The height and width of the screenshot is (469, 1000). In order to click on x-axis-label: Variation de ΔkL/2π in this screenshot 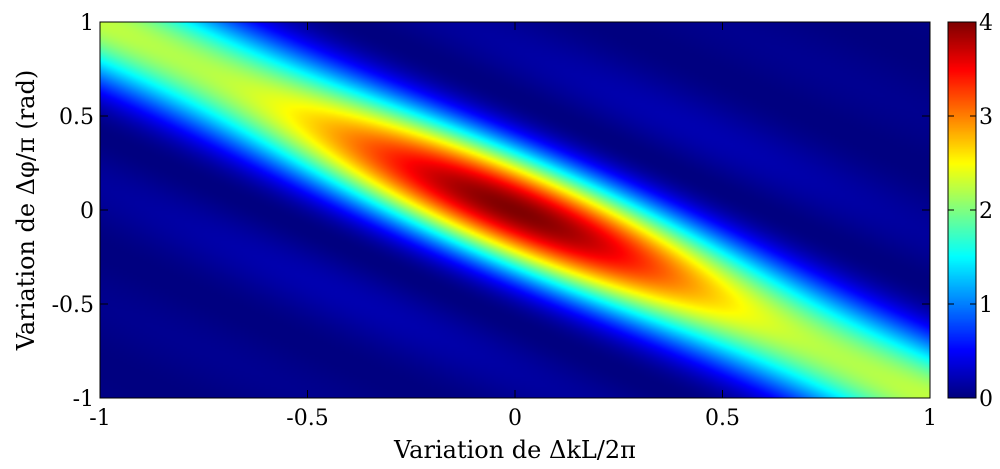, I will do `click(514, 450)`.